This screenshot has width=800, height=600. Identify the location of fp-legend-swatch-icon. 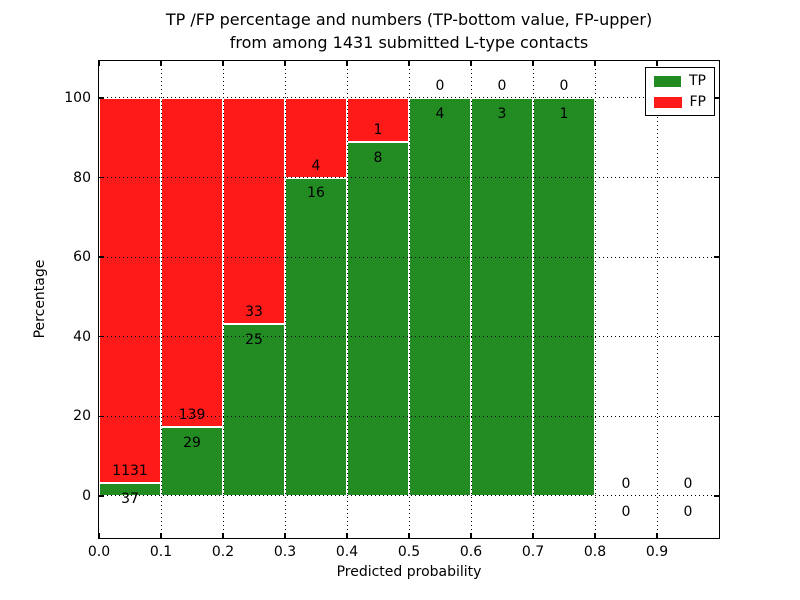
(668, 102).